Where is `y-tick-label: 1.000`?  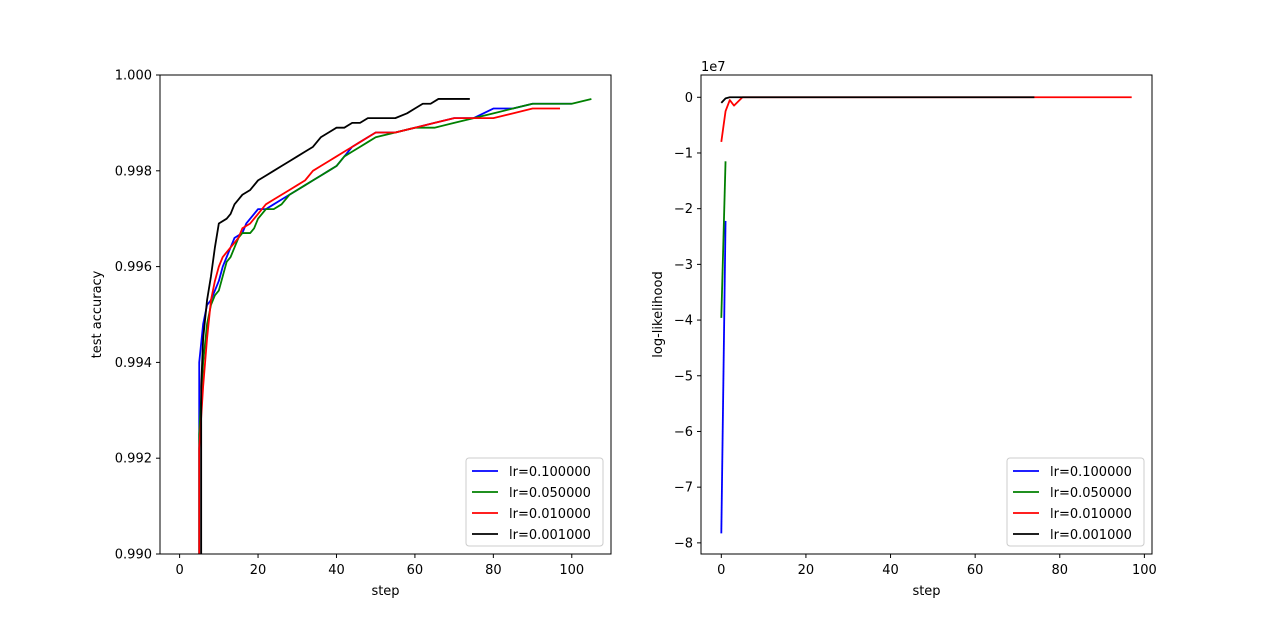
y-tick-label: 1.000 is located at coordinates (133, 76).